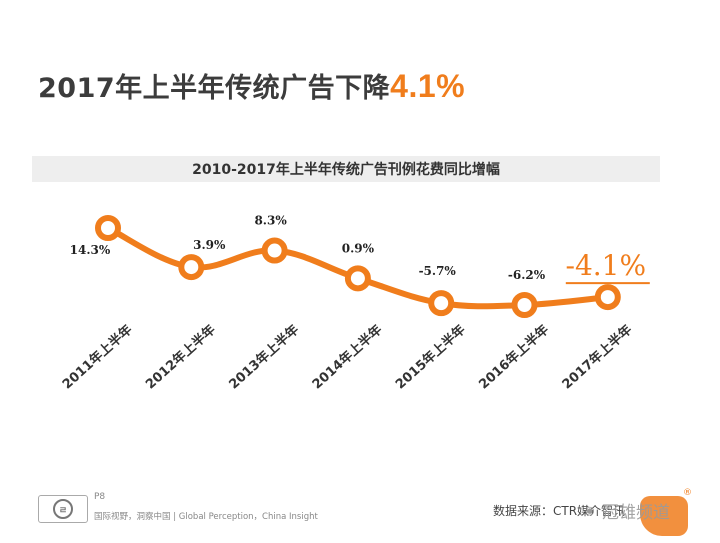  What do you see at coordinates (97, 357) in the screenshot?
I see `category-label: 2011年上半年` at bounding box center [97, 357].